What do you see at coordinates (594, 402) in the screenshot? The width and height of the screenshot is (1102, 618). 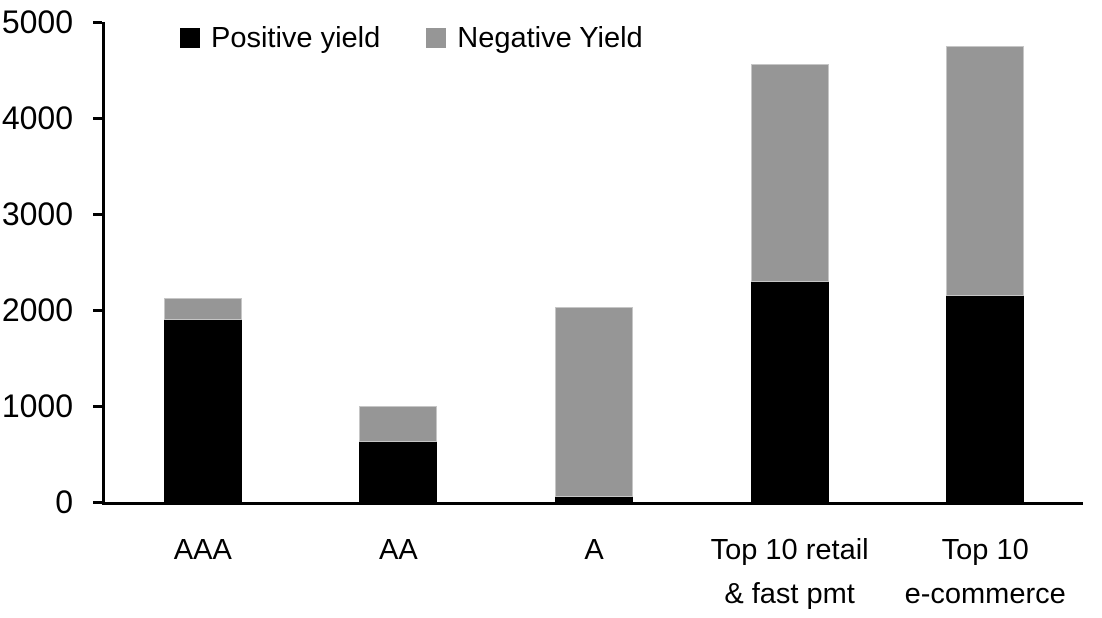 I see `bar-segment-a-negative-yield` at bounding box center [594, 402].